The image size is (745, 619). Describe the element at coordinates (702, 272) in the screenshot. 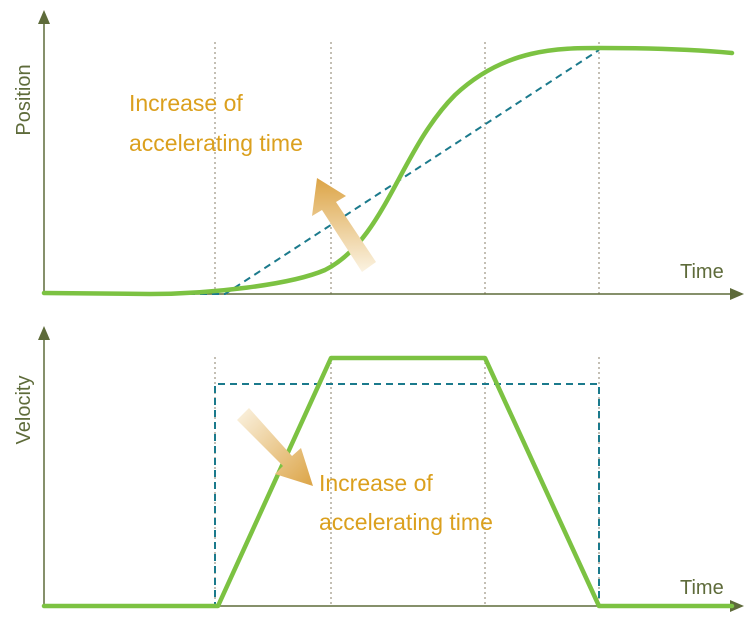

I see `position-time-label: Time` at that location.